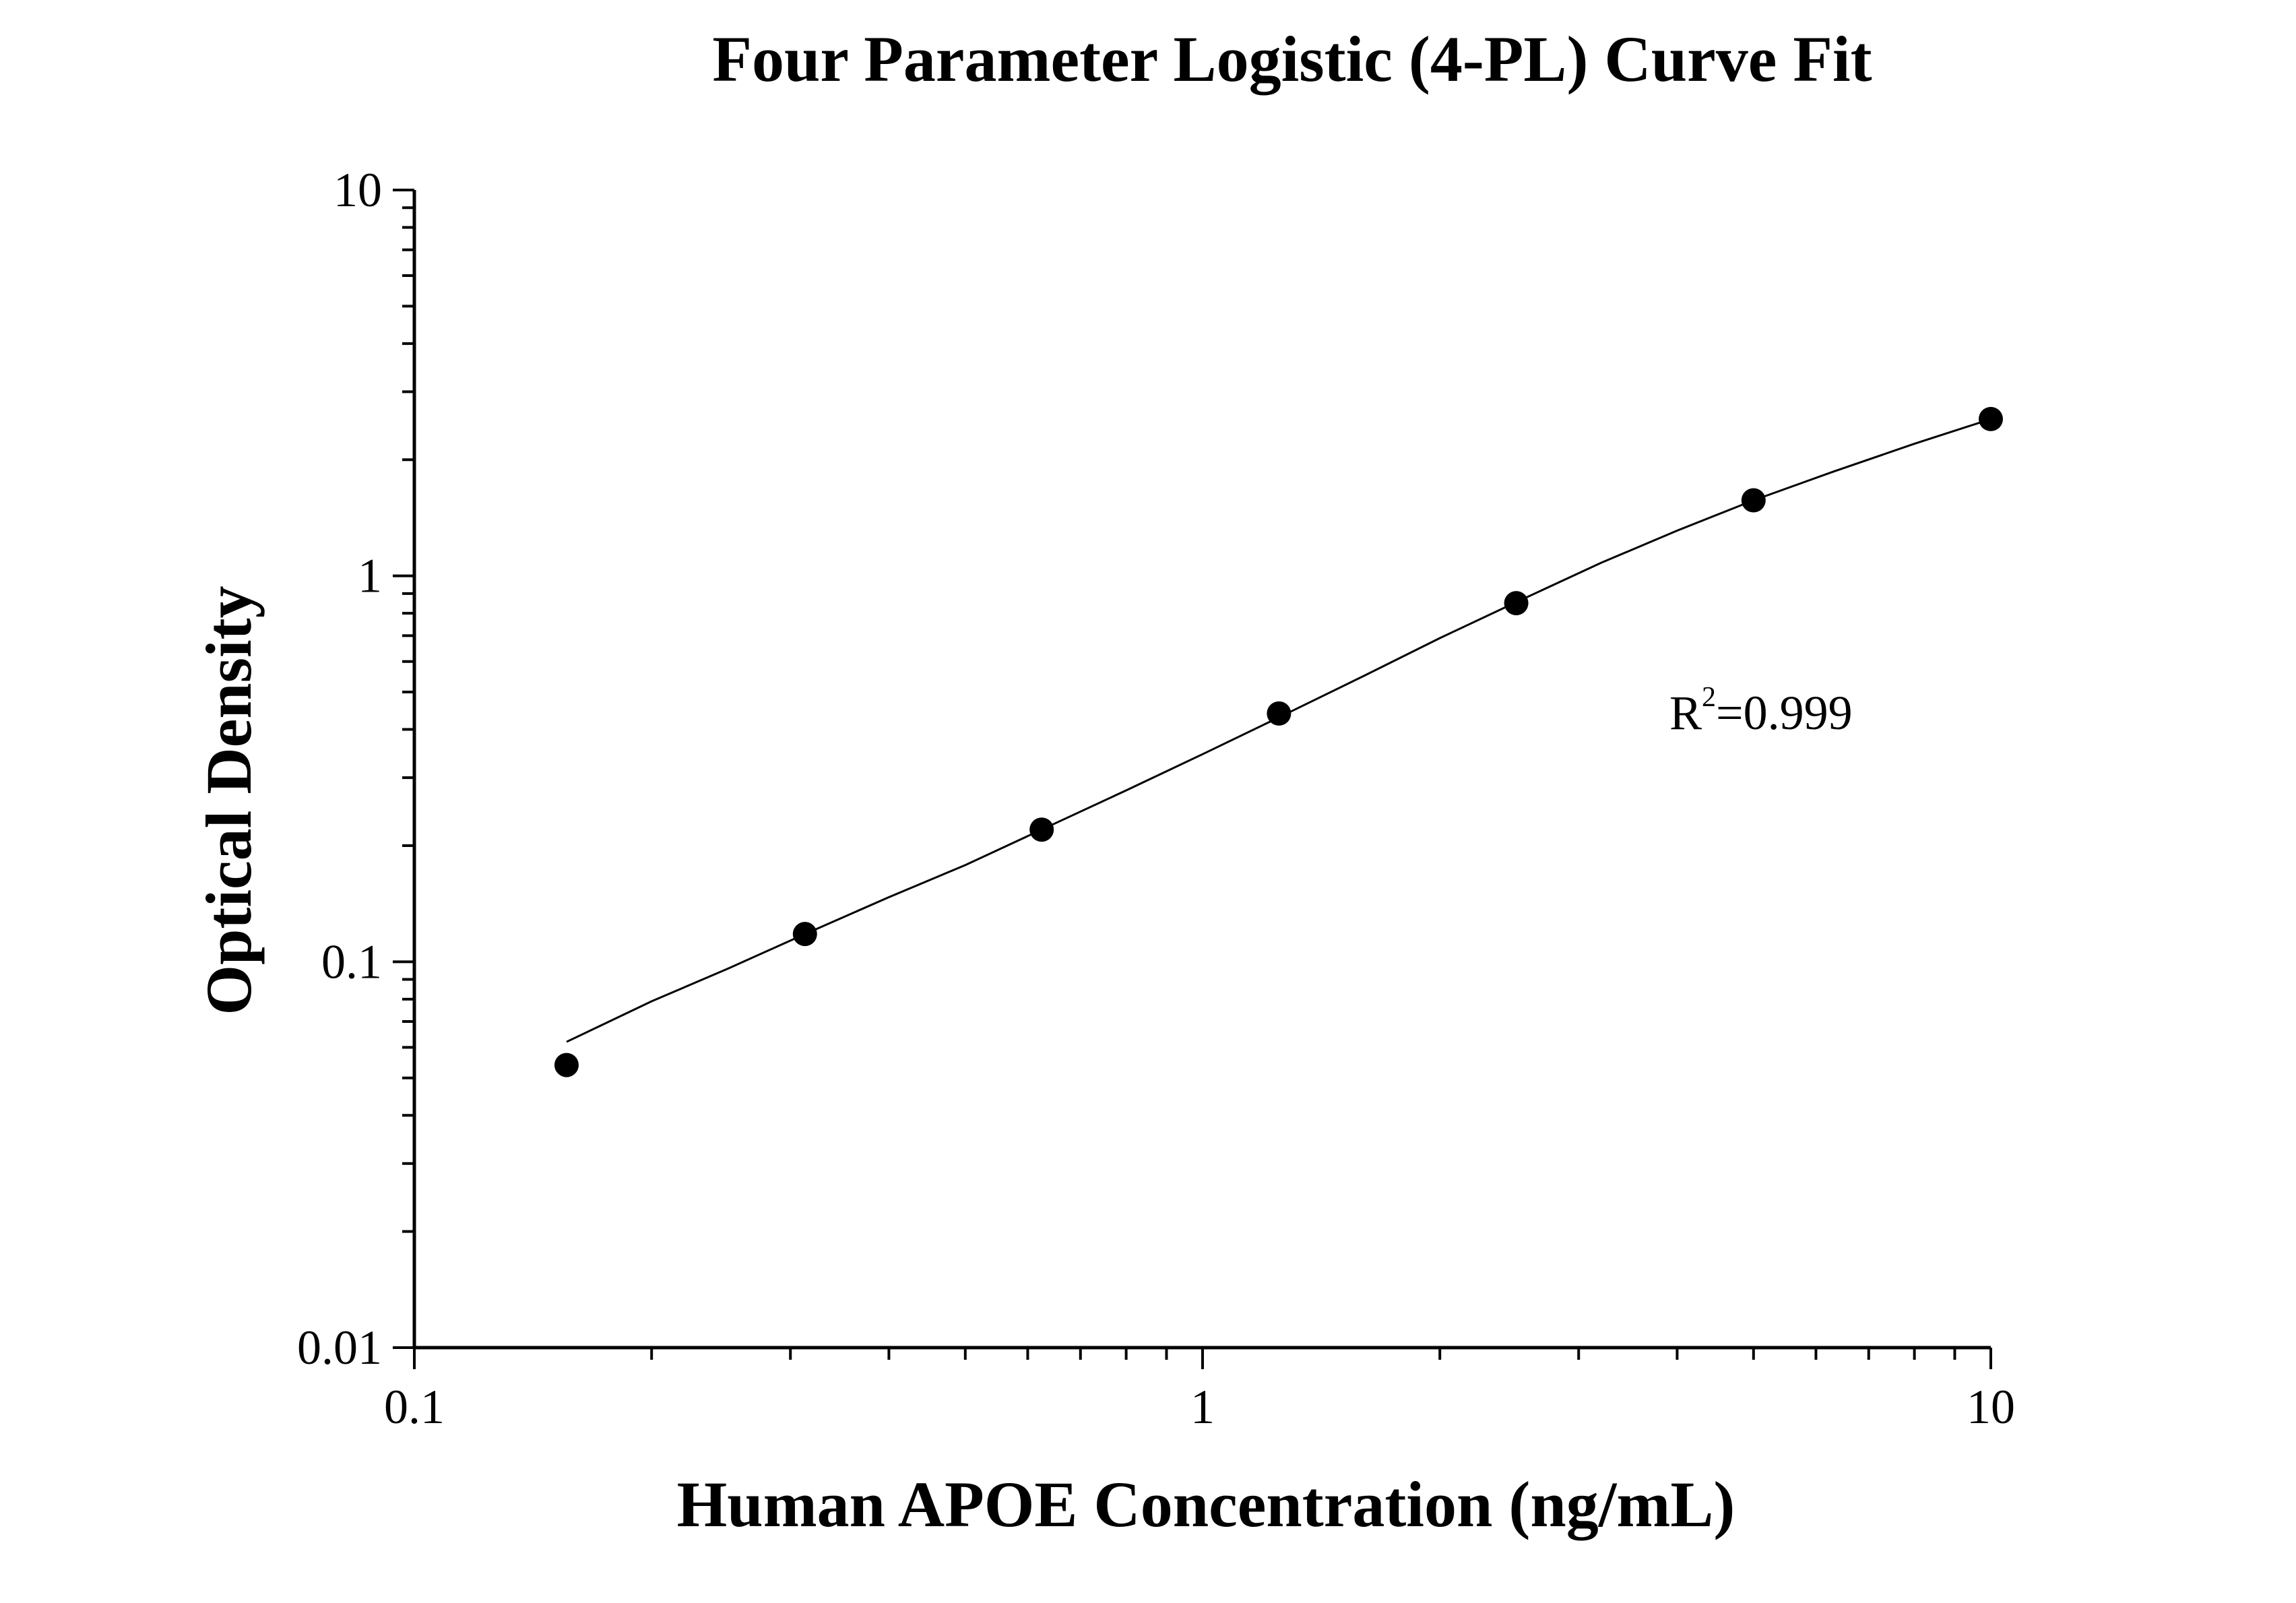  I want to click on y-tick-label: 10, so click(357, 190).